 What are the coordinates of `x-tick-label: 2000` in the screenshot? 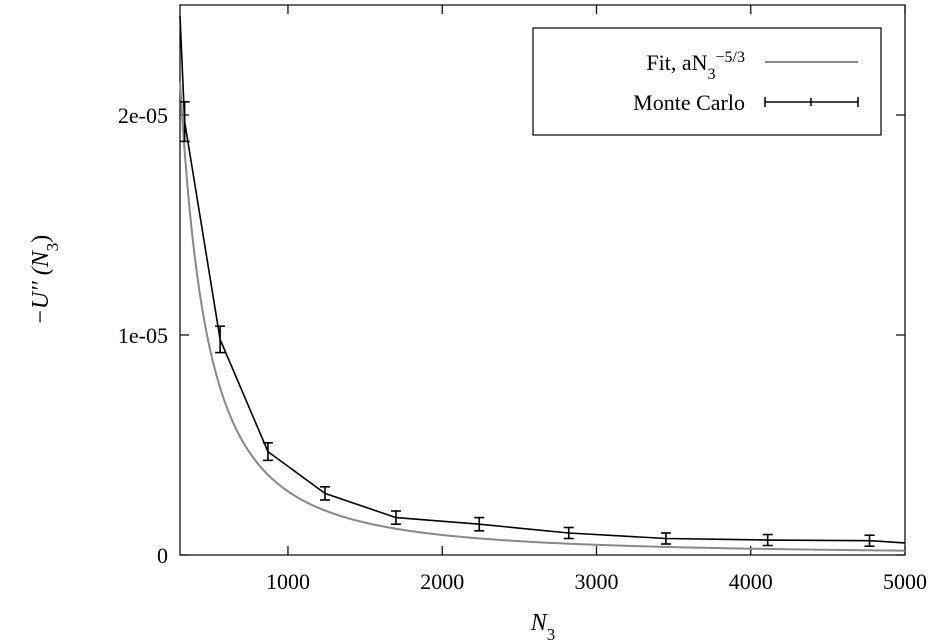 It's located at (442, 581).